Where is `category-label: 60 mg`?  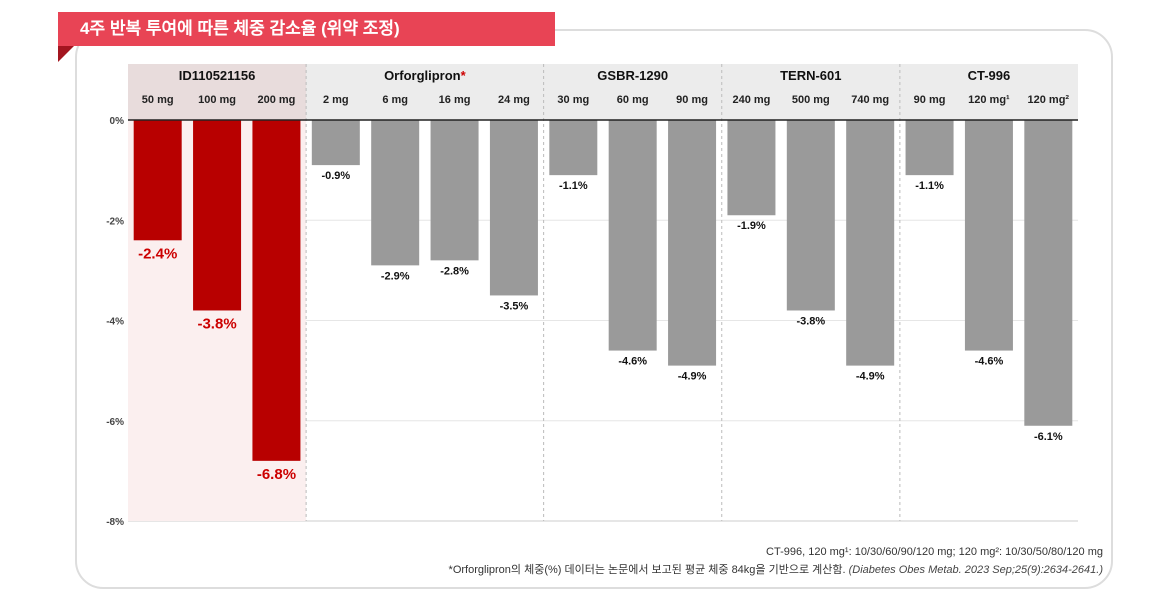 category-label: 60 mg is located at coordinates (633, 100).